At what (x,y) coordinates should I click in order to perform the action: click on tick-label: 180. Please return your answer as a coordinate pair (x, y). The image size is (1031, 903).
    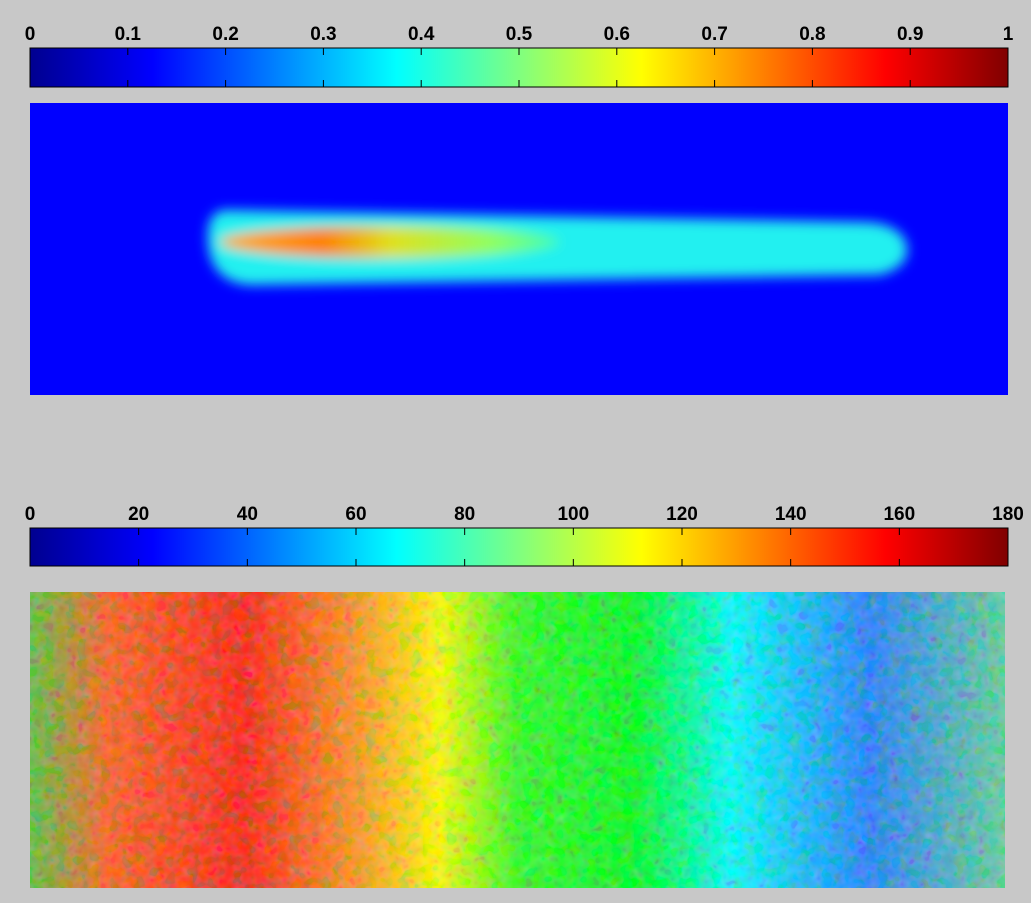
    Looking at the image, I should click on (1008, 514).